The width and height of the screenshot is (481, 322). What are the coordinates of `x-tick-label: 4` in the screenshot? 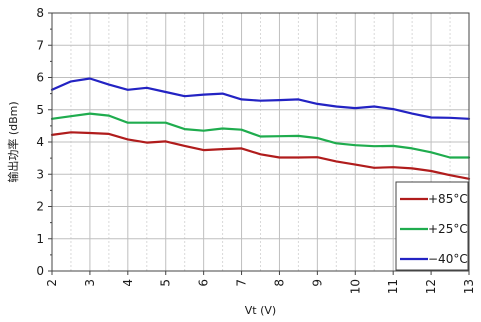 It's located at (128, 283).